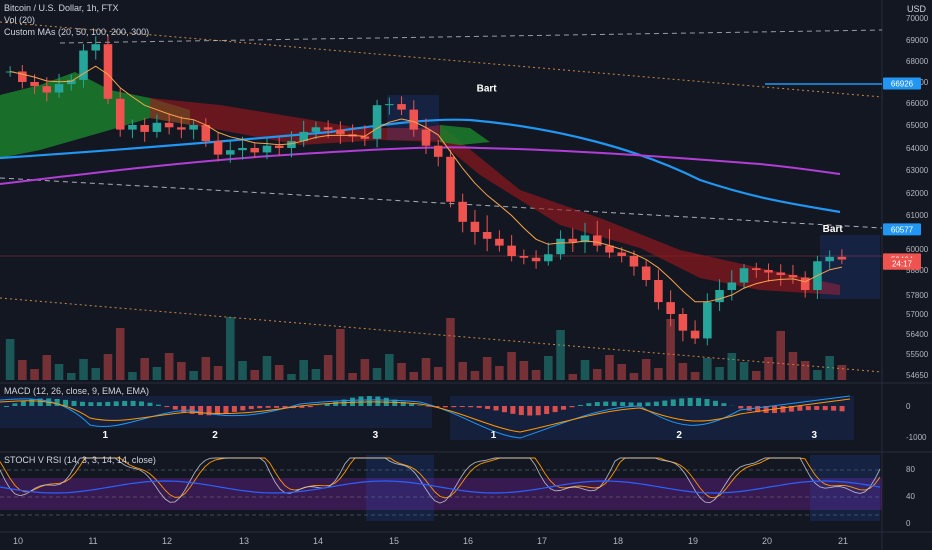 This screenshot has height=550, width=932. Describe the element at coordinates (917, 334) in the screenshot. I see `price-tick-label: 56400` at that location.